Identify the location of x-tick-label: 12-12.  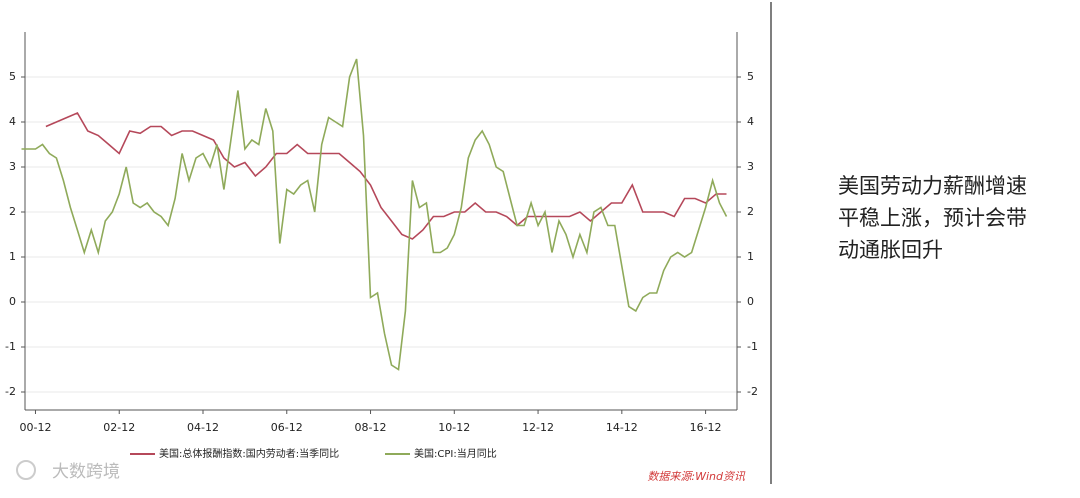
(538, 427).